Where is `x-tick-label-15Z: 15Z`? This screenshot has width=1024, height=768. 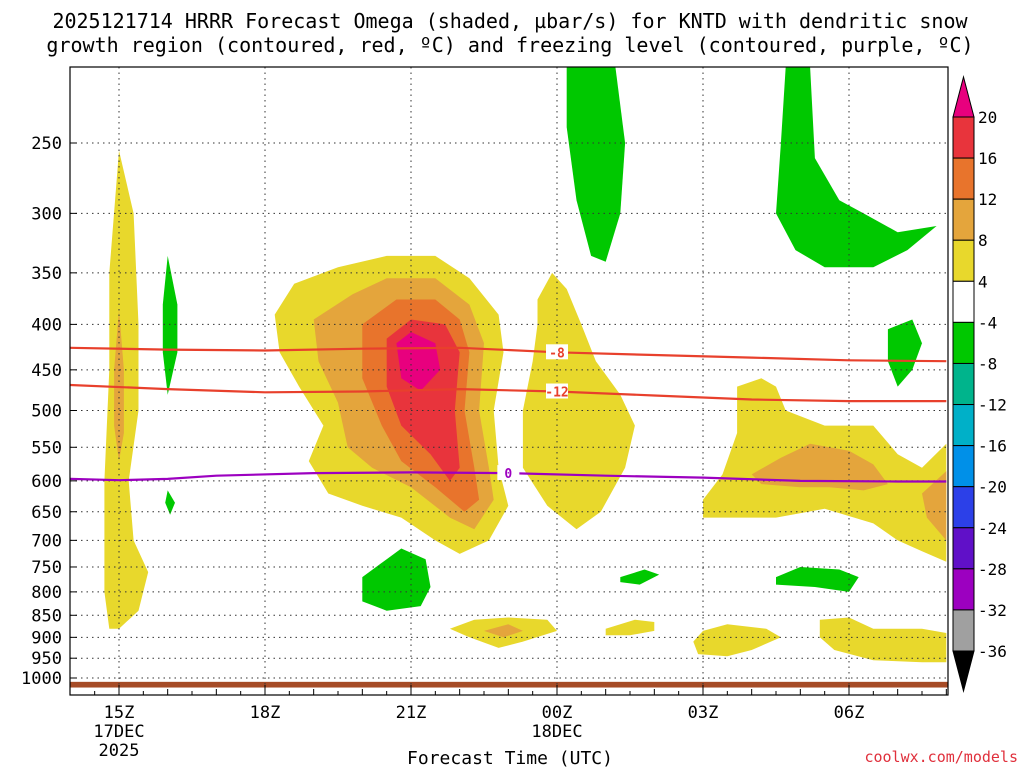
x-tick-label-15Z: 15Z is located at coordinates (119, 713).